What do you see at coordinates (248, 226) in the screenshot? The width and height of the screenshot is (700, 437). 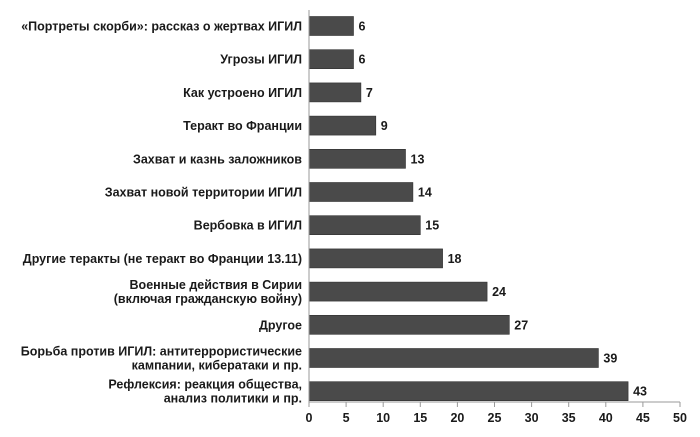 I see `category-label-6: Вербовка в ИГИЛ` at bounding box center [248, 226].